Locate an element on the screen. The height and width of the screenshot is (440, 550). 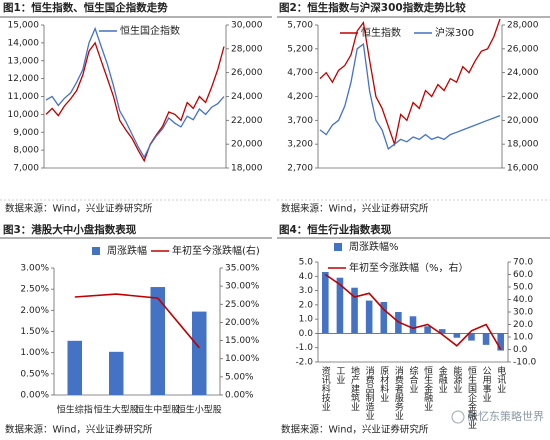
y-tick-label: 15,000 is located at coordinates (24, 26).